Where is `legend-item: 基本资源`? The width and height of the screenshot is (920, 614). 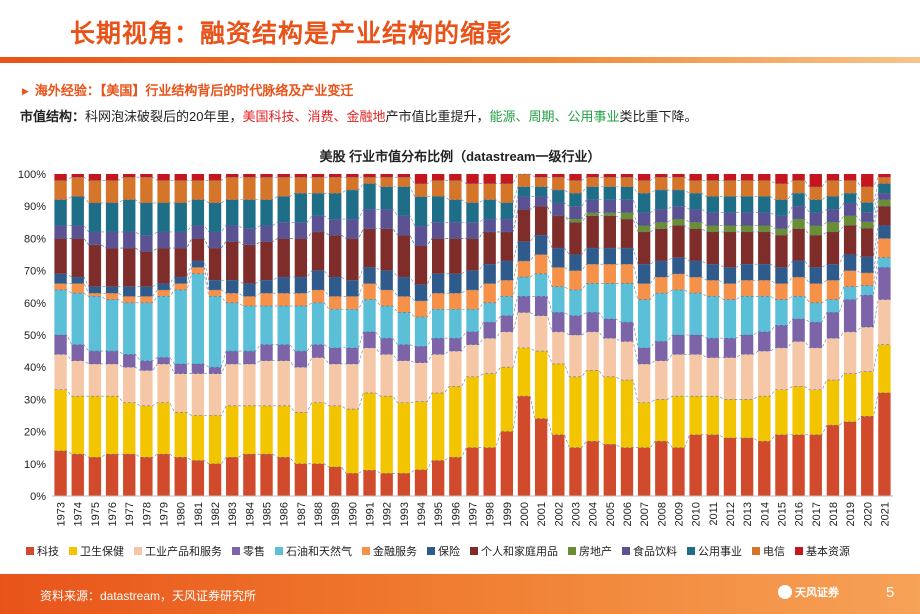
legend-item: 基本资源 is located at coordinates (822, 551).